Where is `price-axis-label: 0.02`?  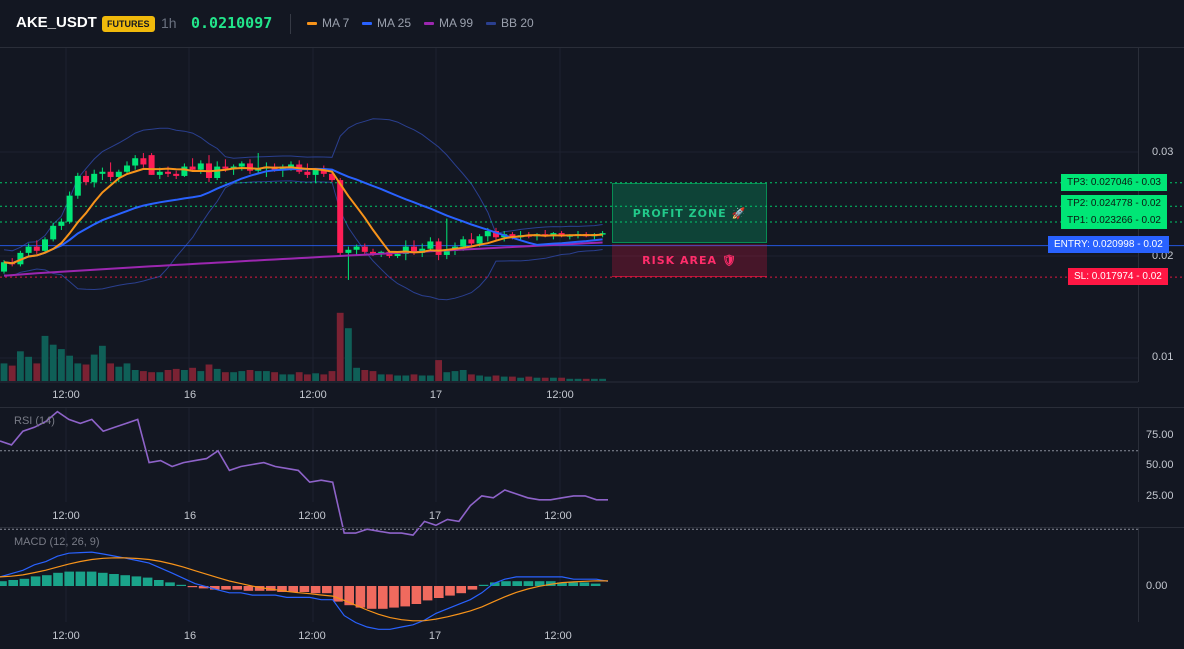 price-axis-label: 0.02 is located at coordinates (1163, 256).